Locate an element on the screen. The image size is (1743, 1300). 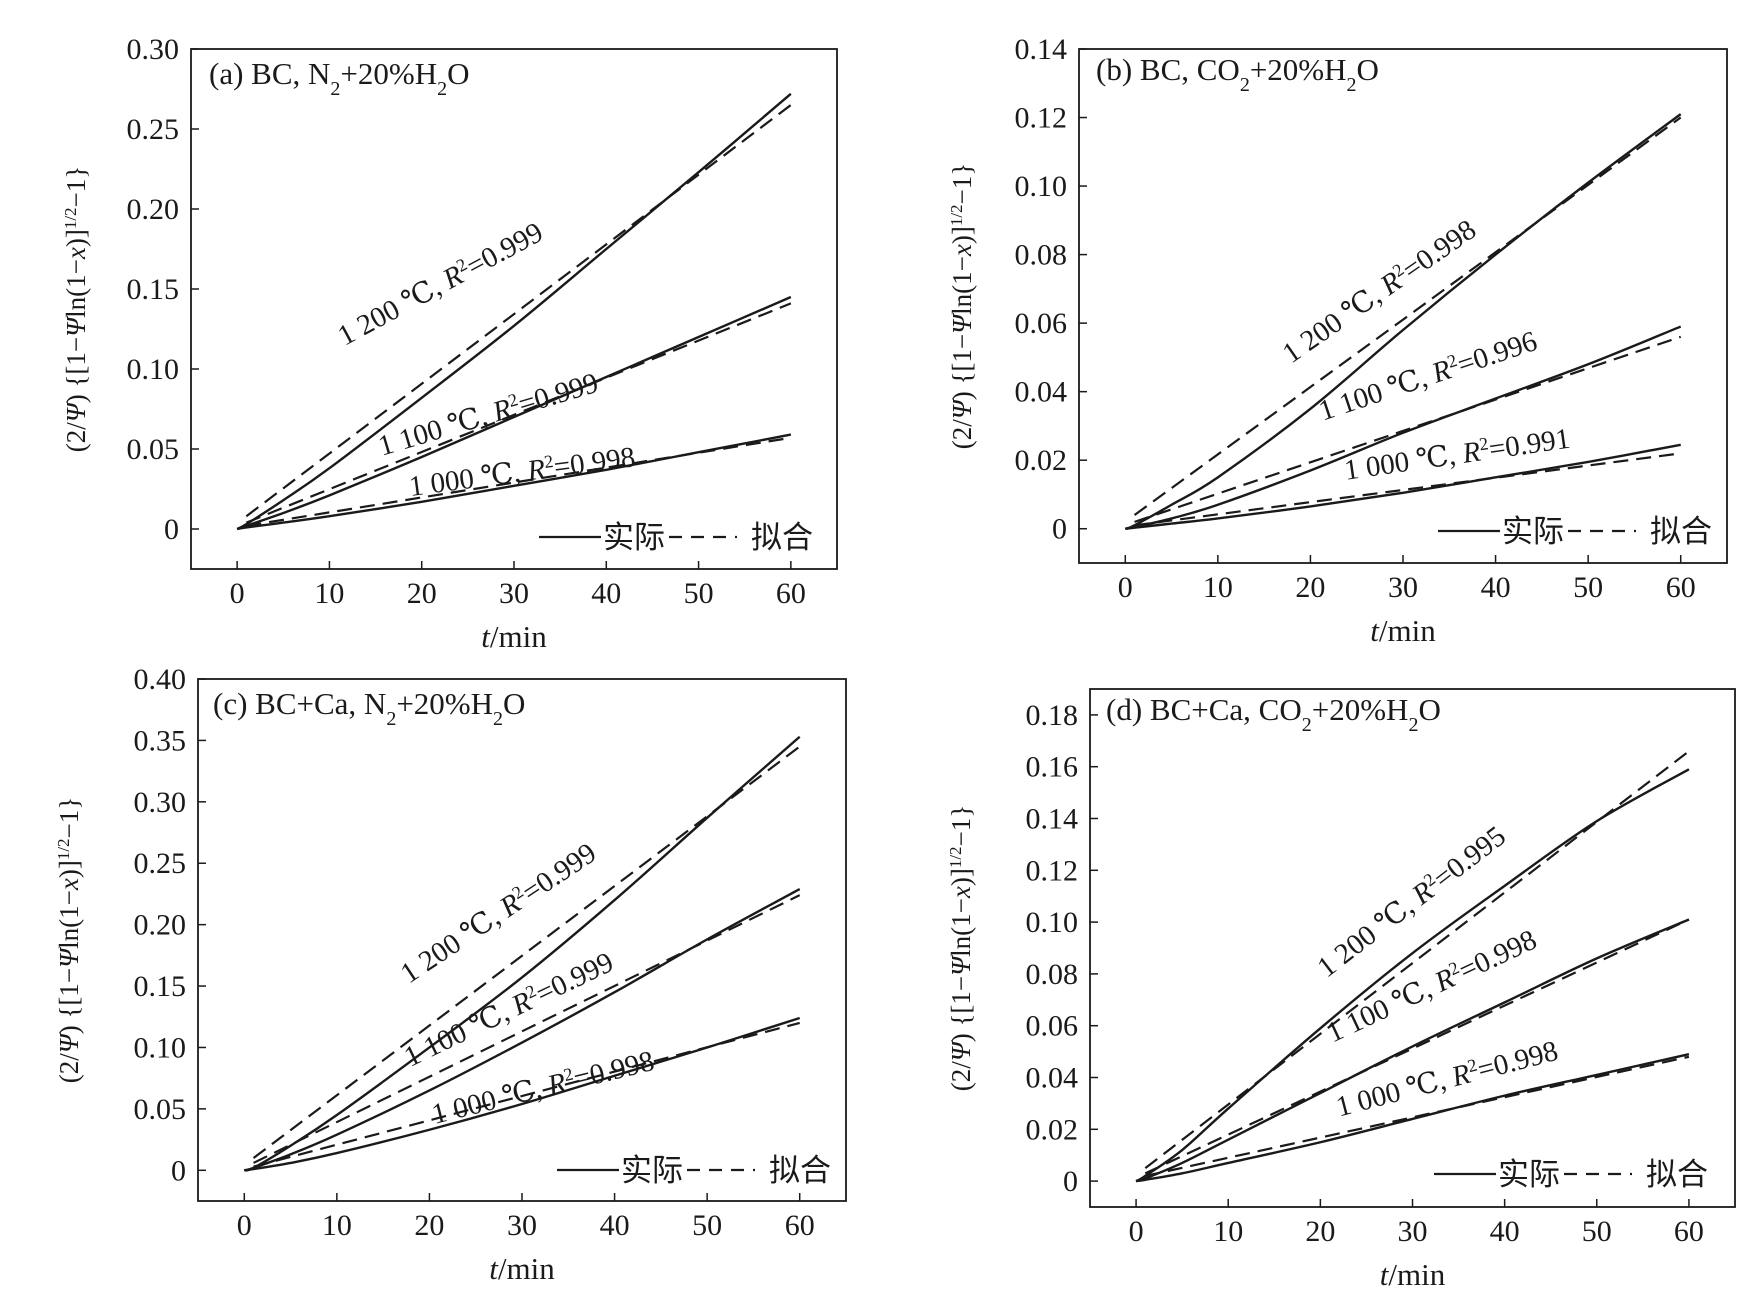
y-tick-label: 0.05 is located at coordinates (160, 1109).